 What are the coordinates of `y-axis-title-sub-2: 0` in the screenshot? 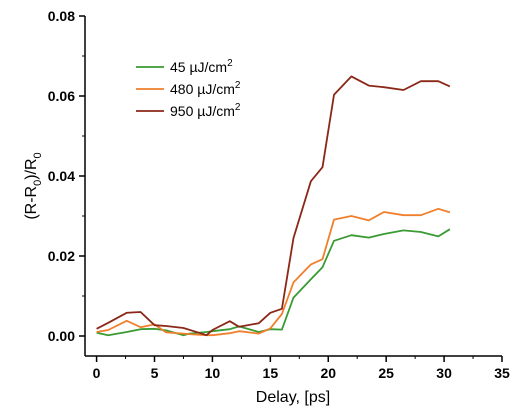 It's located at (38, 155).